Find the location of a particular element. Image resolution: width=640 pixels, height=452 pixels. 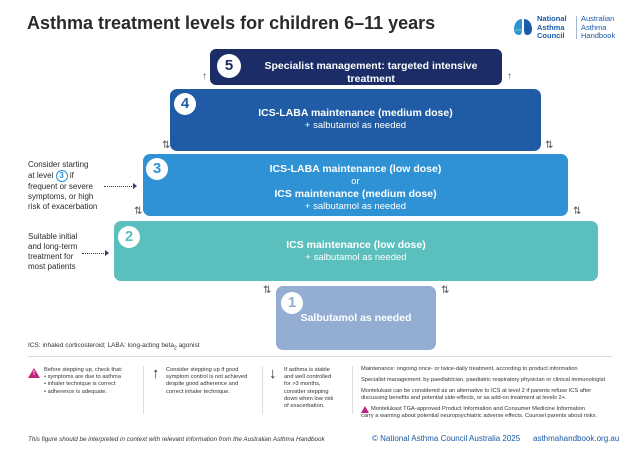

level-4-number: 4 is located at coordinates (185, 104).